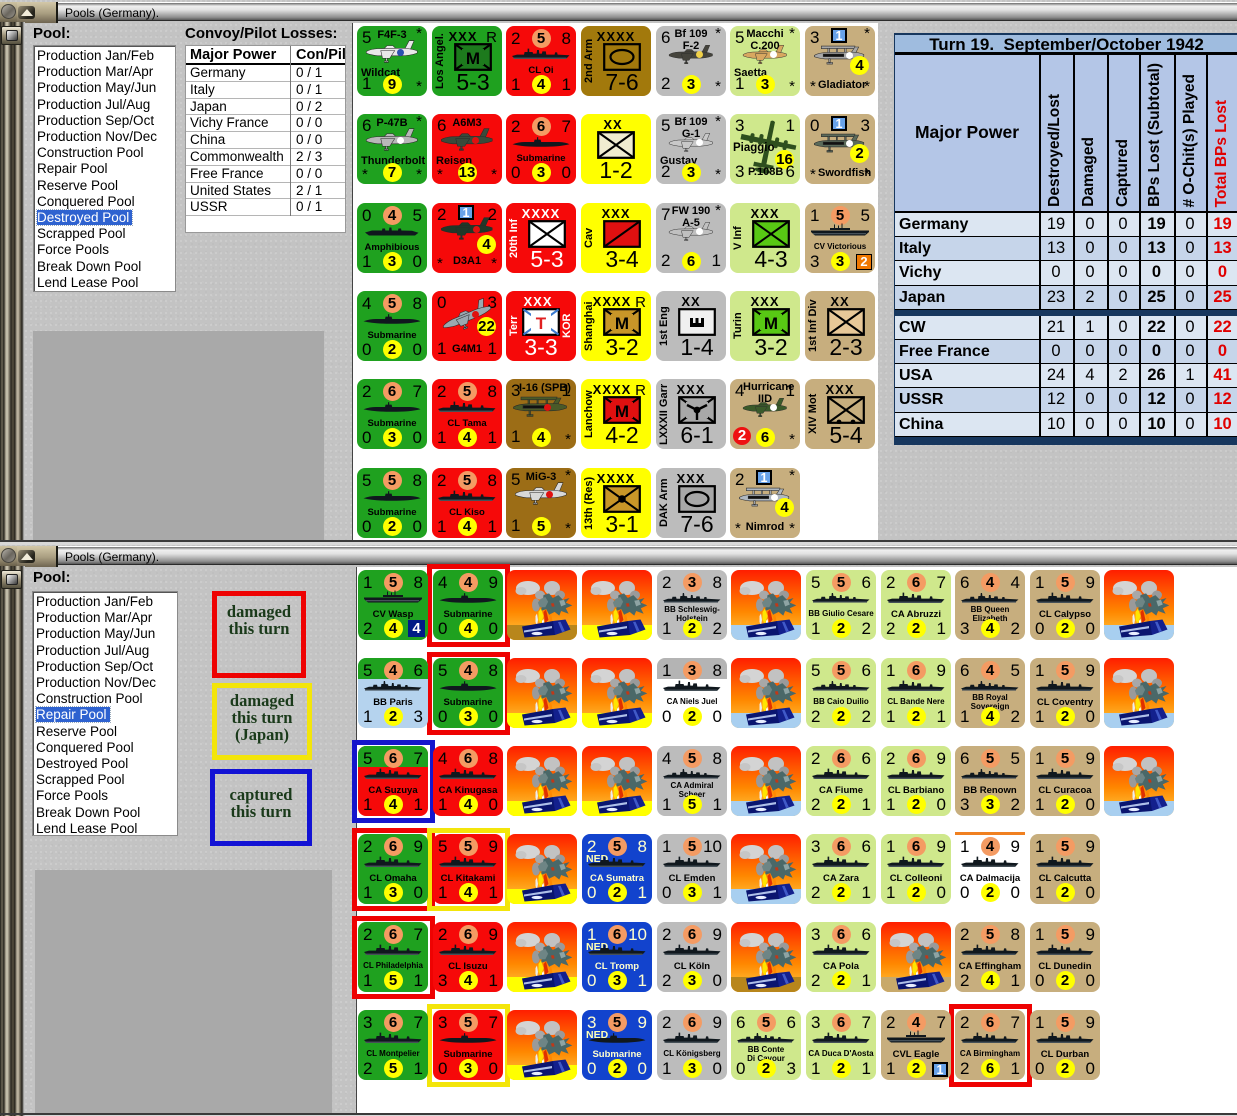 The image size is (1237, 1116). What do you see at coordinates (541, 323) in the screenshot?
I see `svg-text: T` at bounding box center [541, 323].